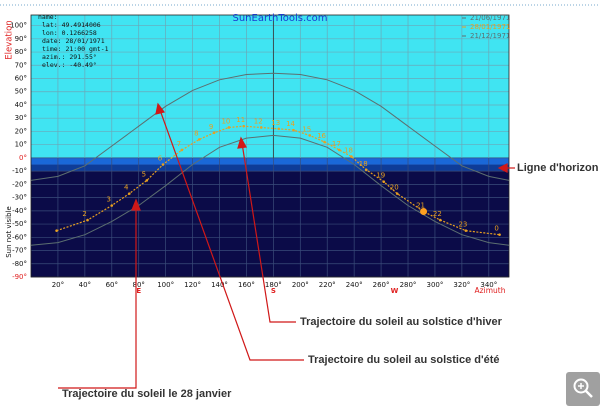  Describe the element at coordinates (211, 127) in the screenshot. I see `point-label: 9` at that location.